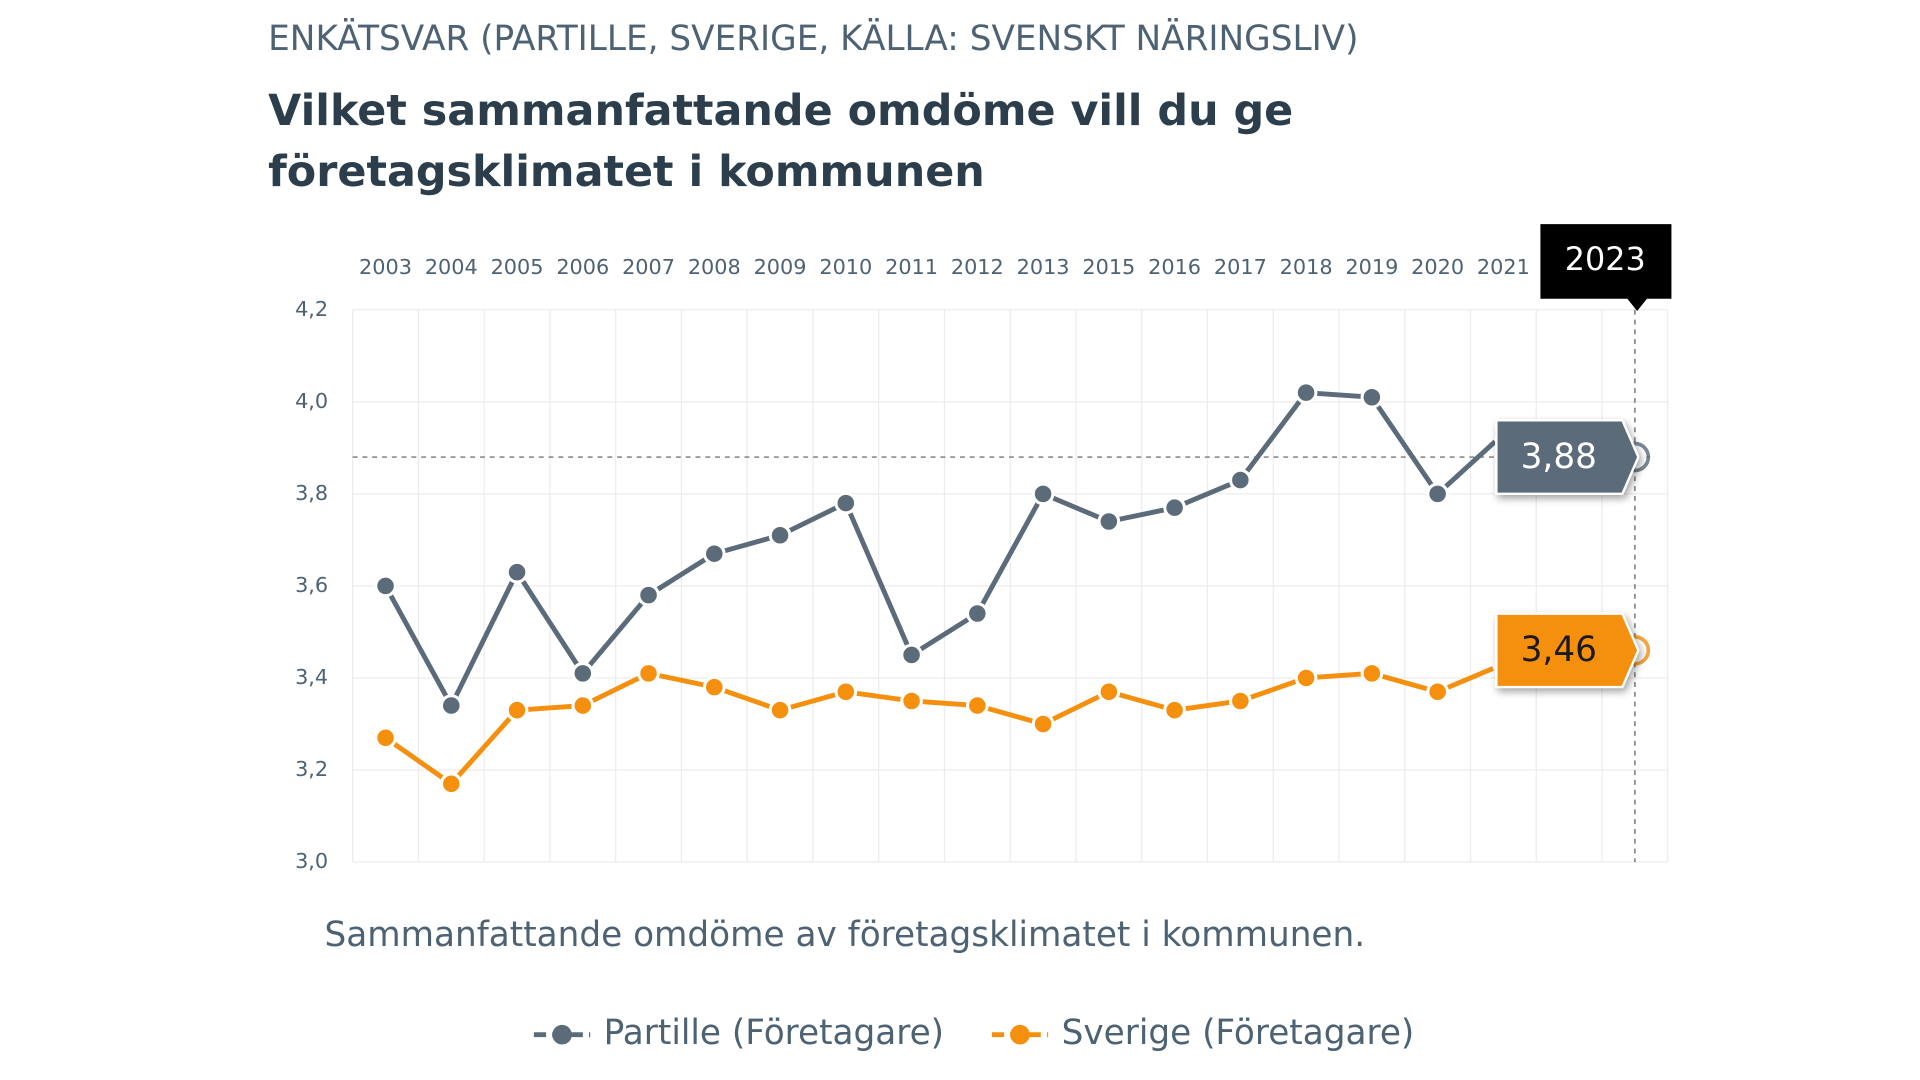 The width and height of the screenshot is (1920, 1080). What do you see at coordinates (385, 267) in the screenshot?
I see `x-tick-label: 2003` at bounding box center [385, 267].